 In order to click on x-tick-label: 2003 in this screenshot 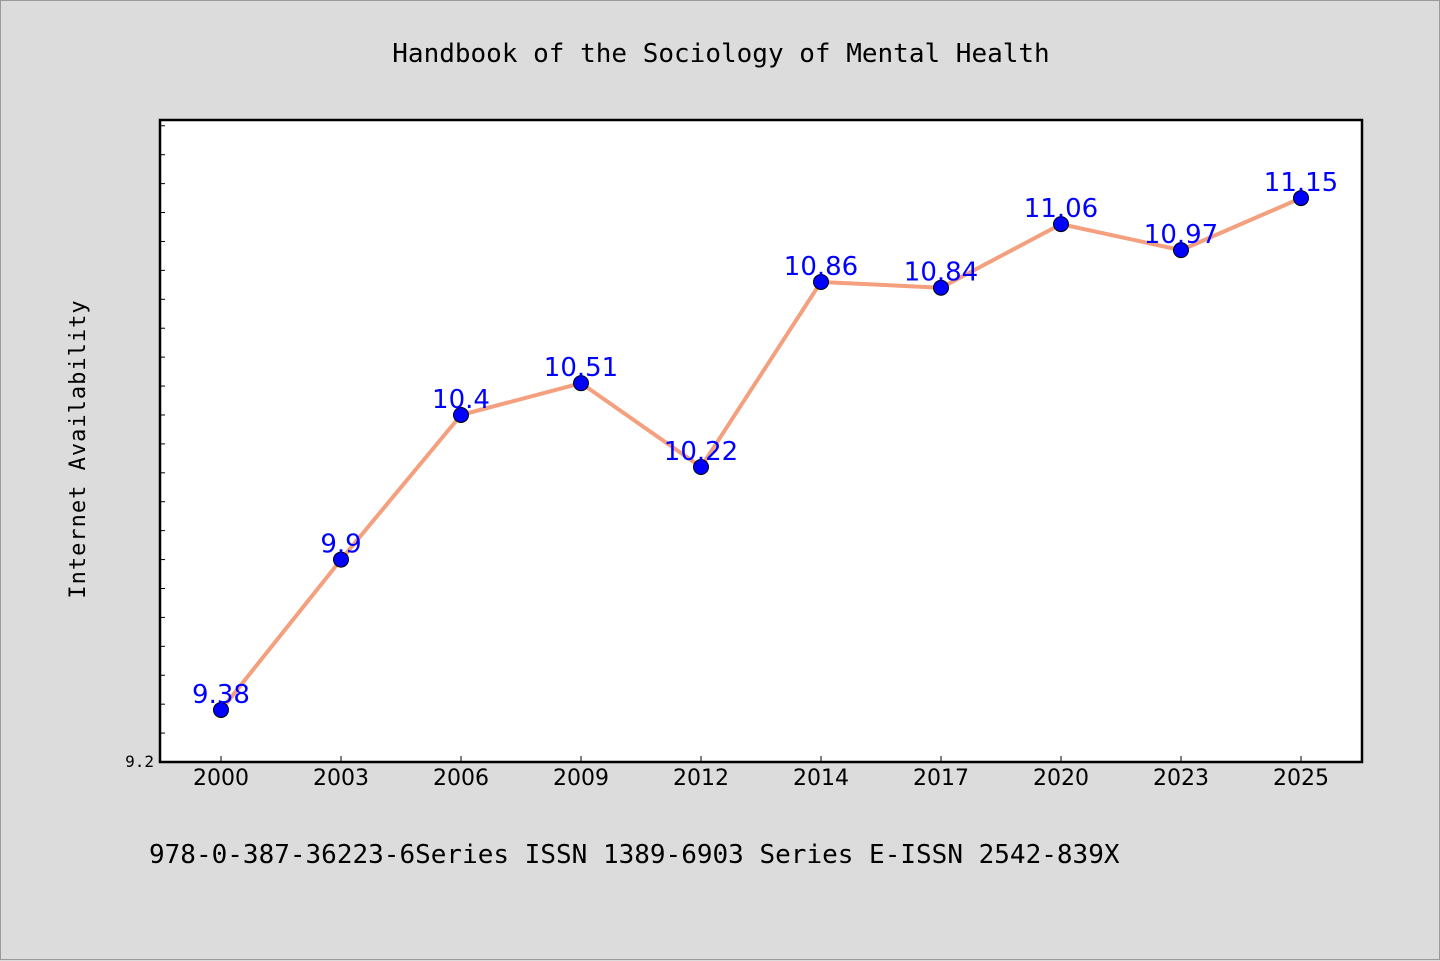, I will do `click(341, 778)`.